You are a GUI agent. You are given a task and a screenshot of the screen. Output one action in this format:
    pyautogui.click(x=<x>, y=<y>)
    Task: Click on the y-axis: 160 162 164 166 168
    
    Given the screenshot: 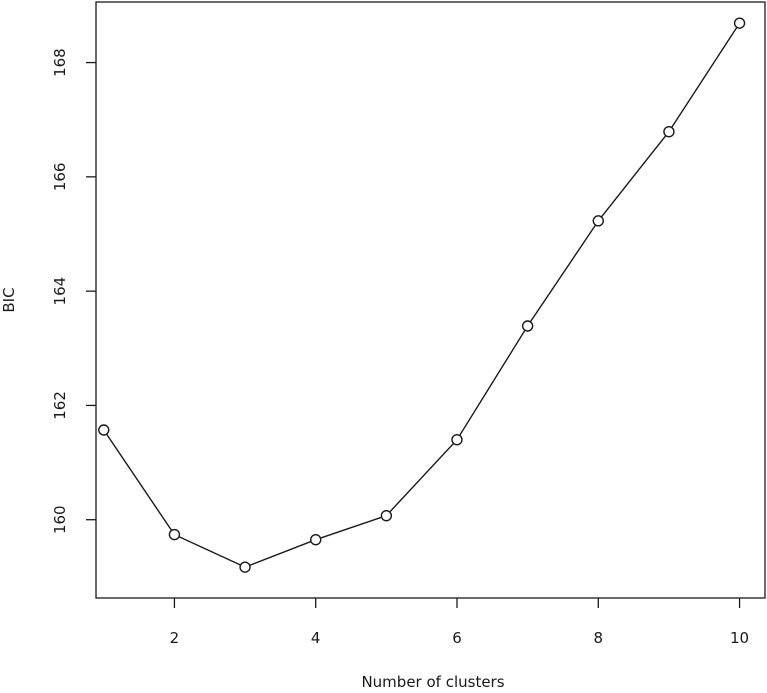 What is the action you would take?
    pyautogui.click(x=73, y=291)
    